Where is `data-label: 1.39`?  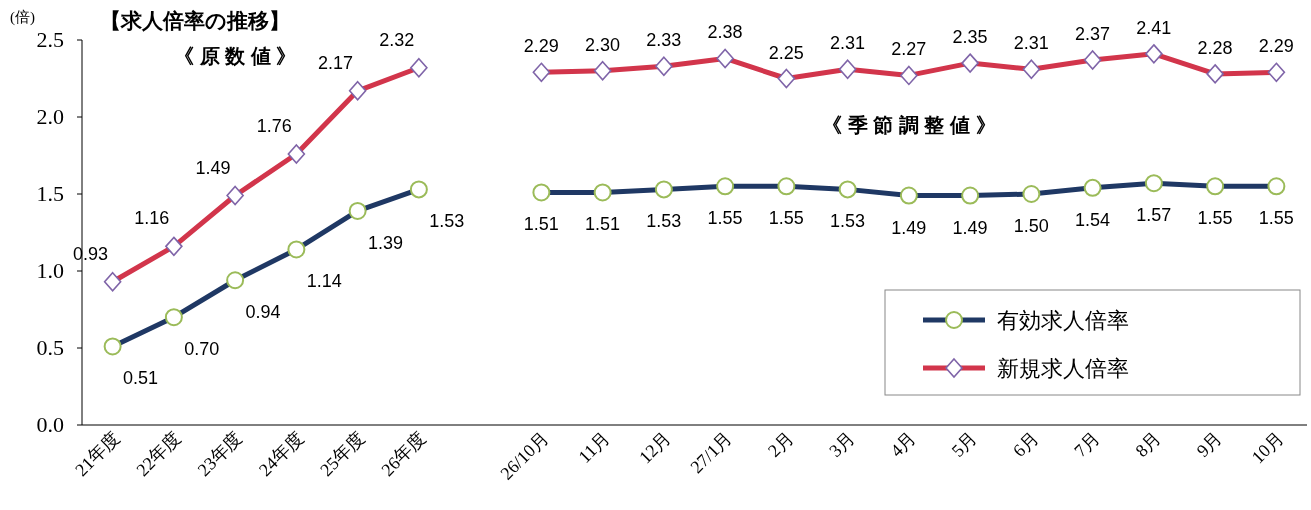 data-label: 1.39 is located at coordinates (386, 242).